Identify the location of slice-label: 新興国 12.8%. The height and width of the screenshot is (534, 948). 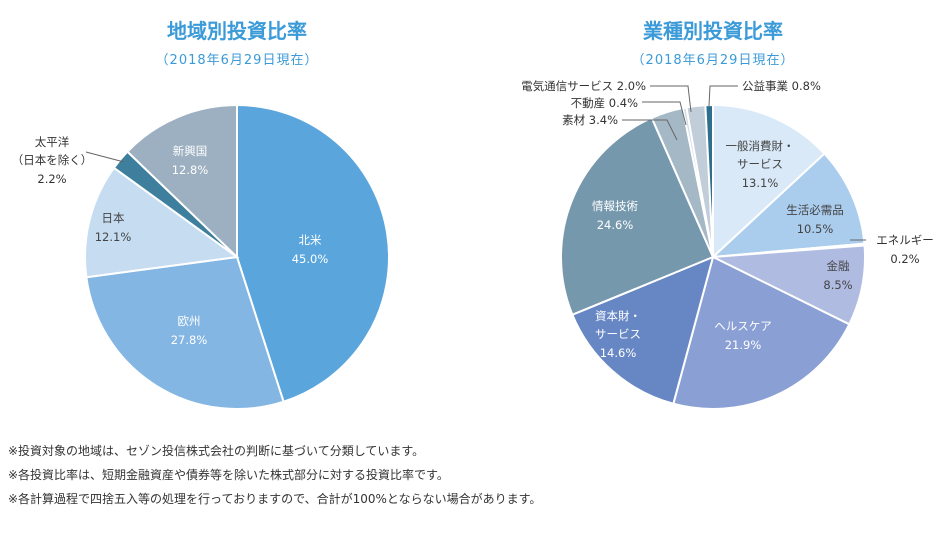
(190, 160).